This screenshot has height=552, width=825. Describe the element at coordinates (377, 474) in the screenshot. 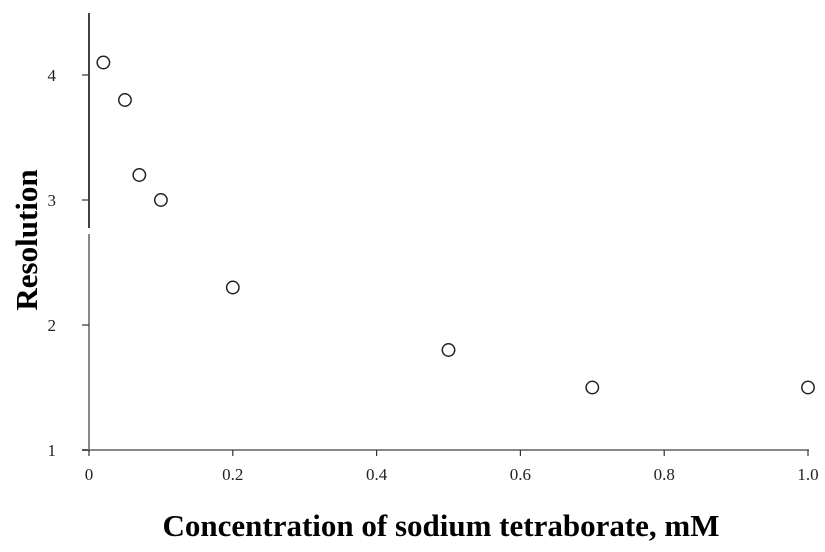

I see `x-tick-label: 0.4` at that location.